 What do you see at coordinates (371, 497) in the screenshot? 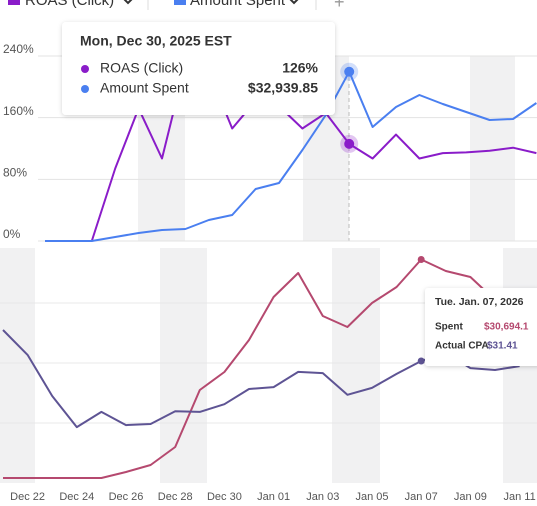
I see `x-tick-label: Jan 05` at bounding box center [371, 497].